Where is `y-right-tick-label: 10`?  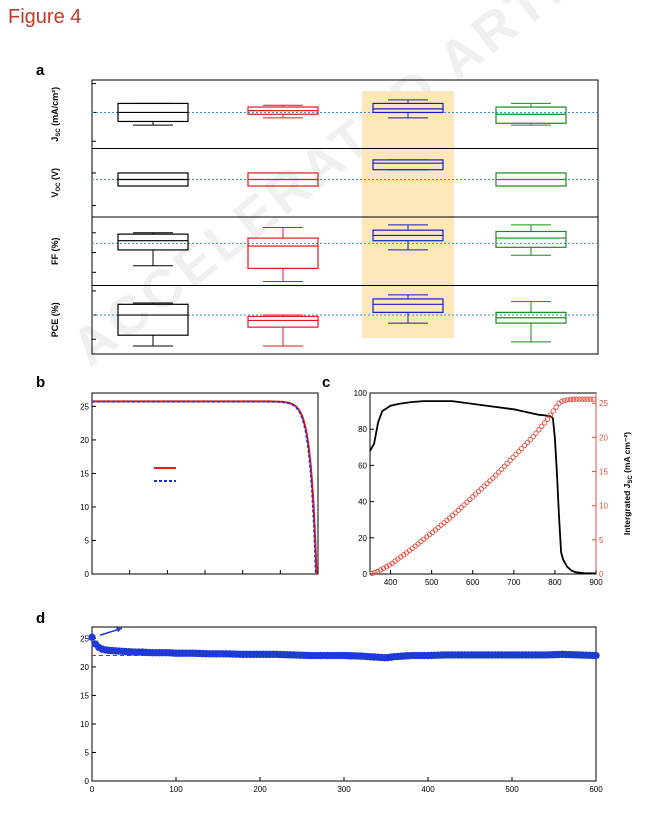 y-right-tick-label: 10 is located at coordinates (603, 506).